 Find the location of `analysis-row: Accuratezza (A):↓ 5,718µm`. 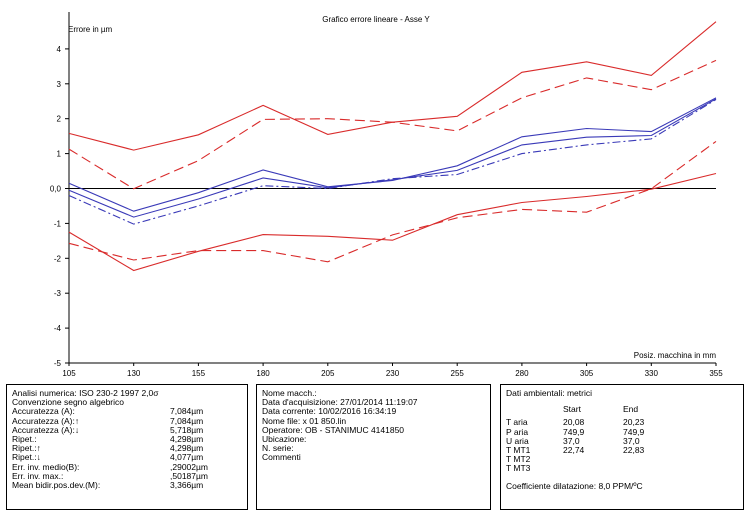

analysis-row: Accuratezza (A):↓ 5,718µm is located at coordinates (127, 429).